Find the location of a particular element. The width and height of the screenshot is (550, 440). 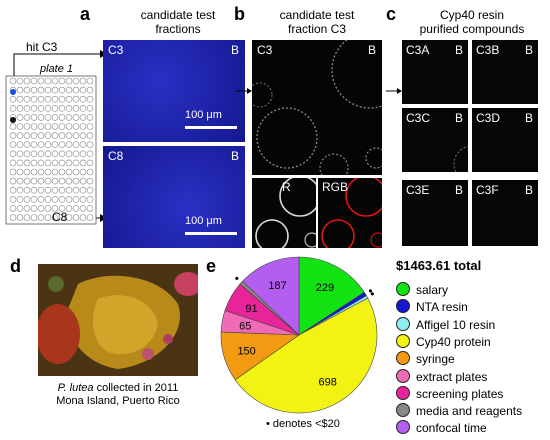

panel-b-rgb-tile: RGB is located at coordinates (350, 213).